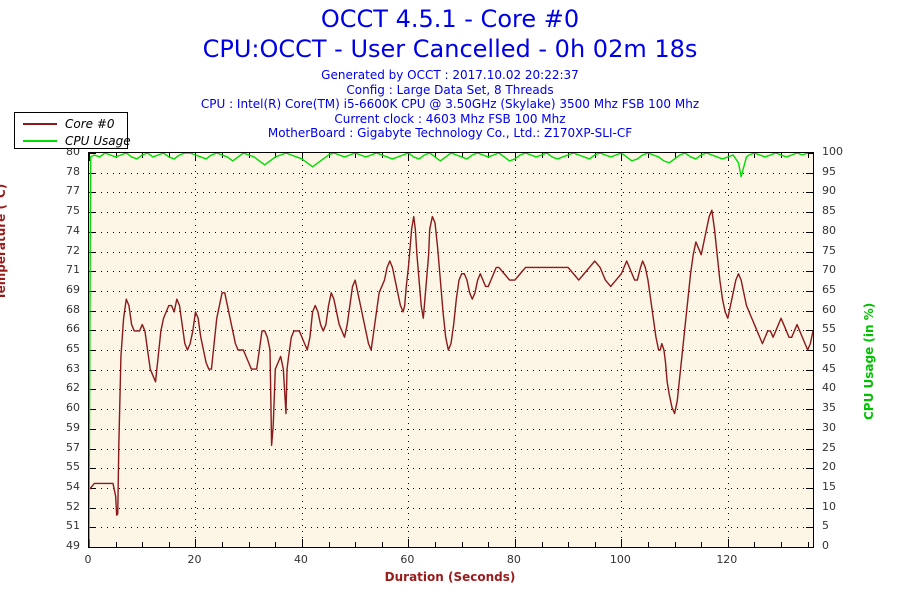  I want to click on y-axis-right-tick: 25, so click(829, 447).